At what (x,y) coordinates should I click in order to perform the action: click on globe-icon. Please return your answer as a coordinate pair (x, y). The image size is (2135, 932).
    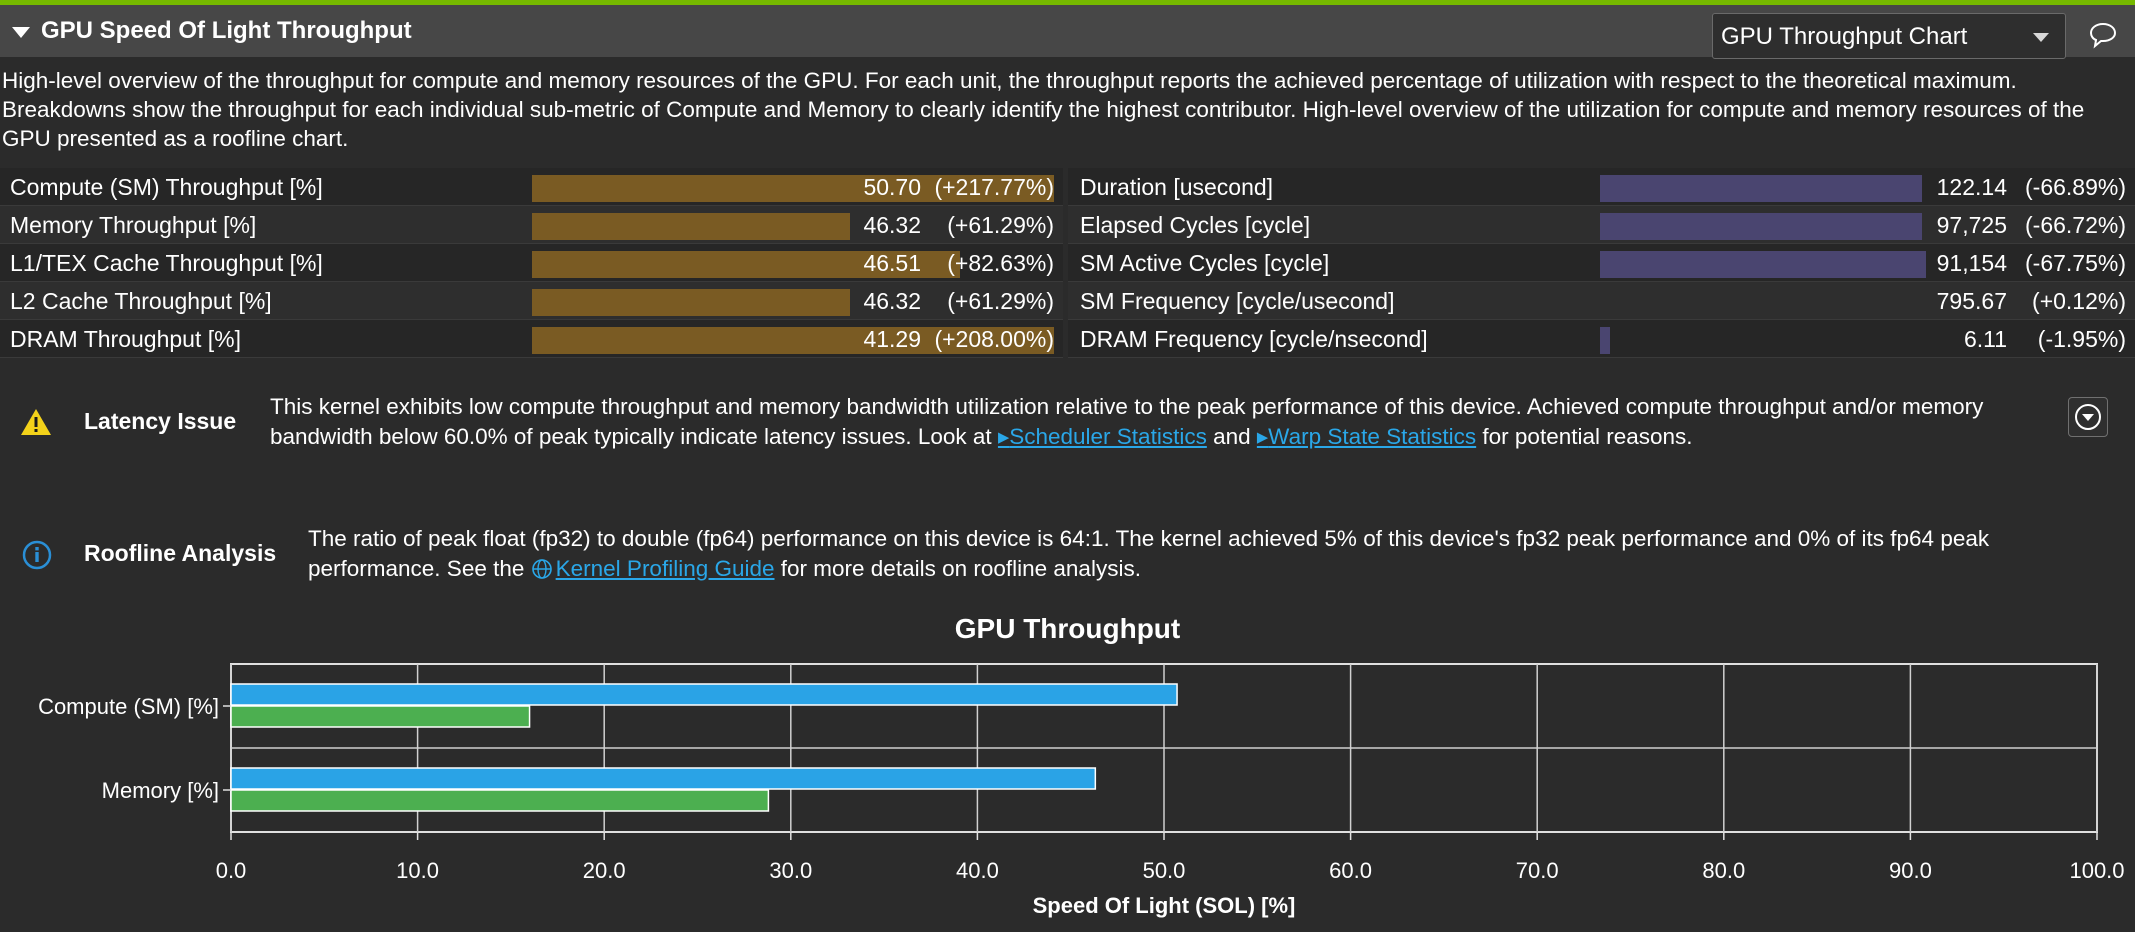
    Looking at the image, I should click on (541, 569).